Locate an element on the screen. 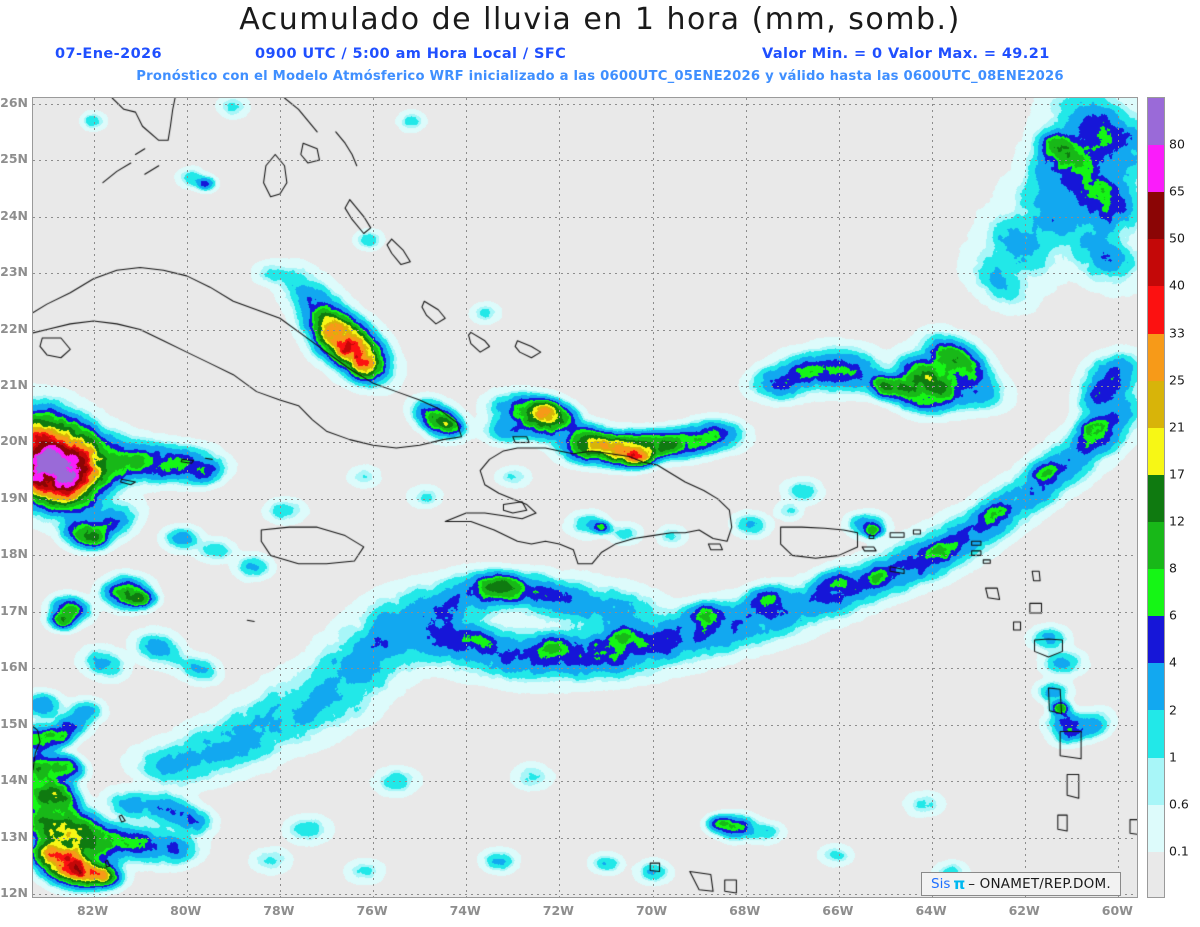 This screenshot has width=1200, height=927. x-tick-label: 74W is located at coordinates (465, 910).